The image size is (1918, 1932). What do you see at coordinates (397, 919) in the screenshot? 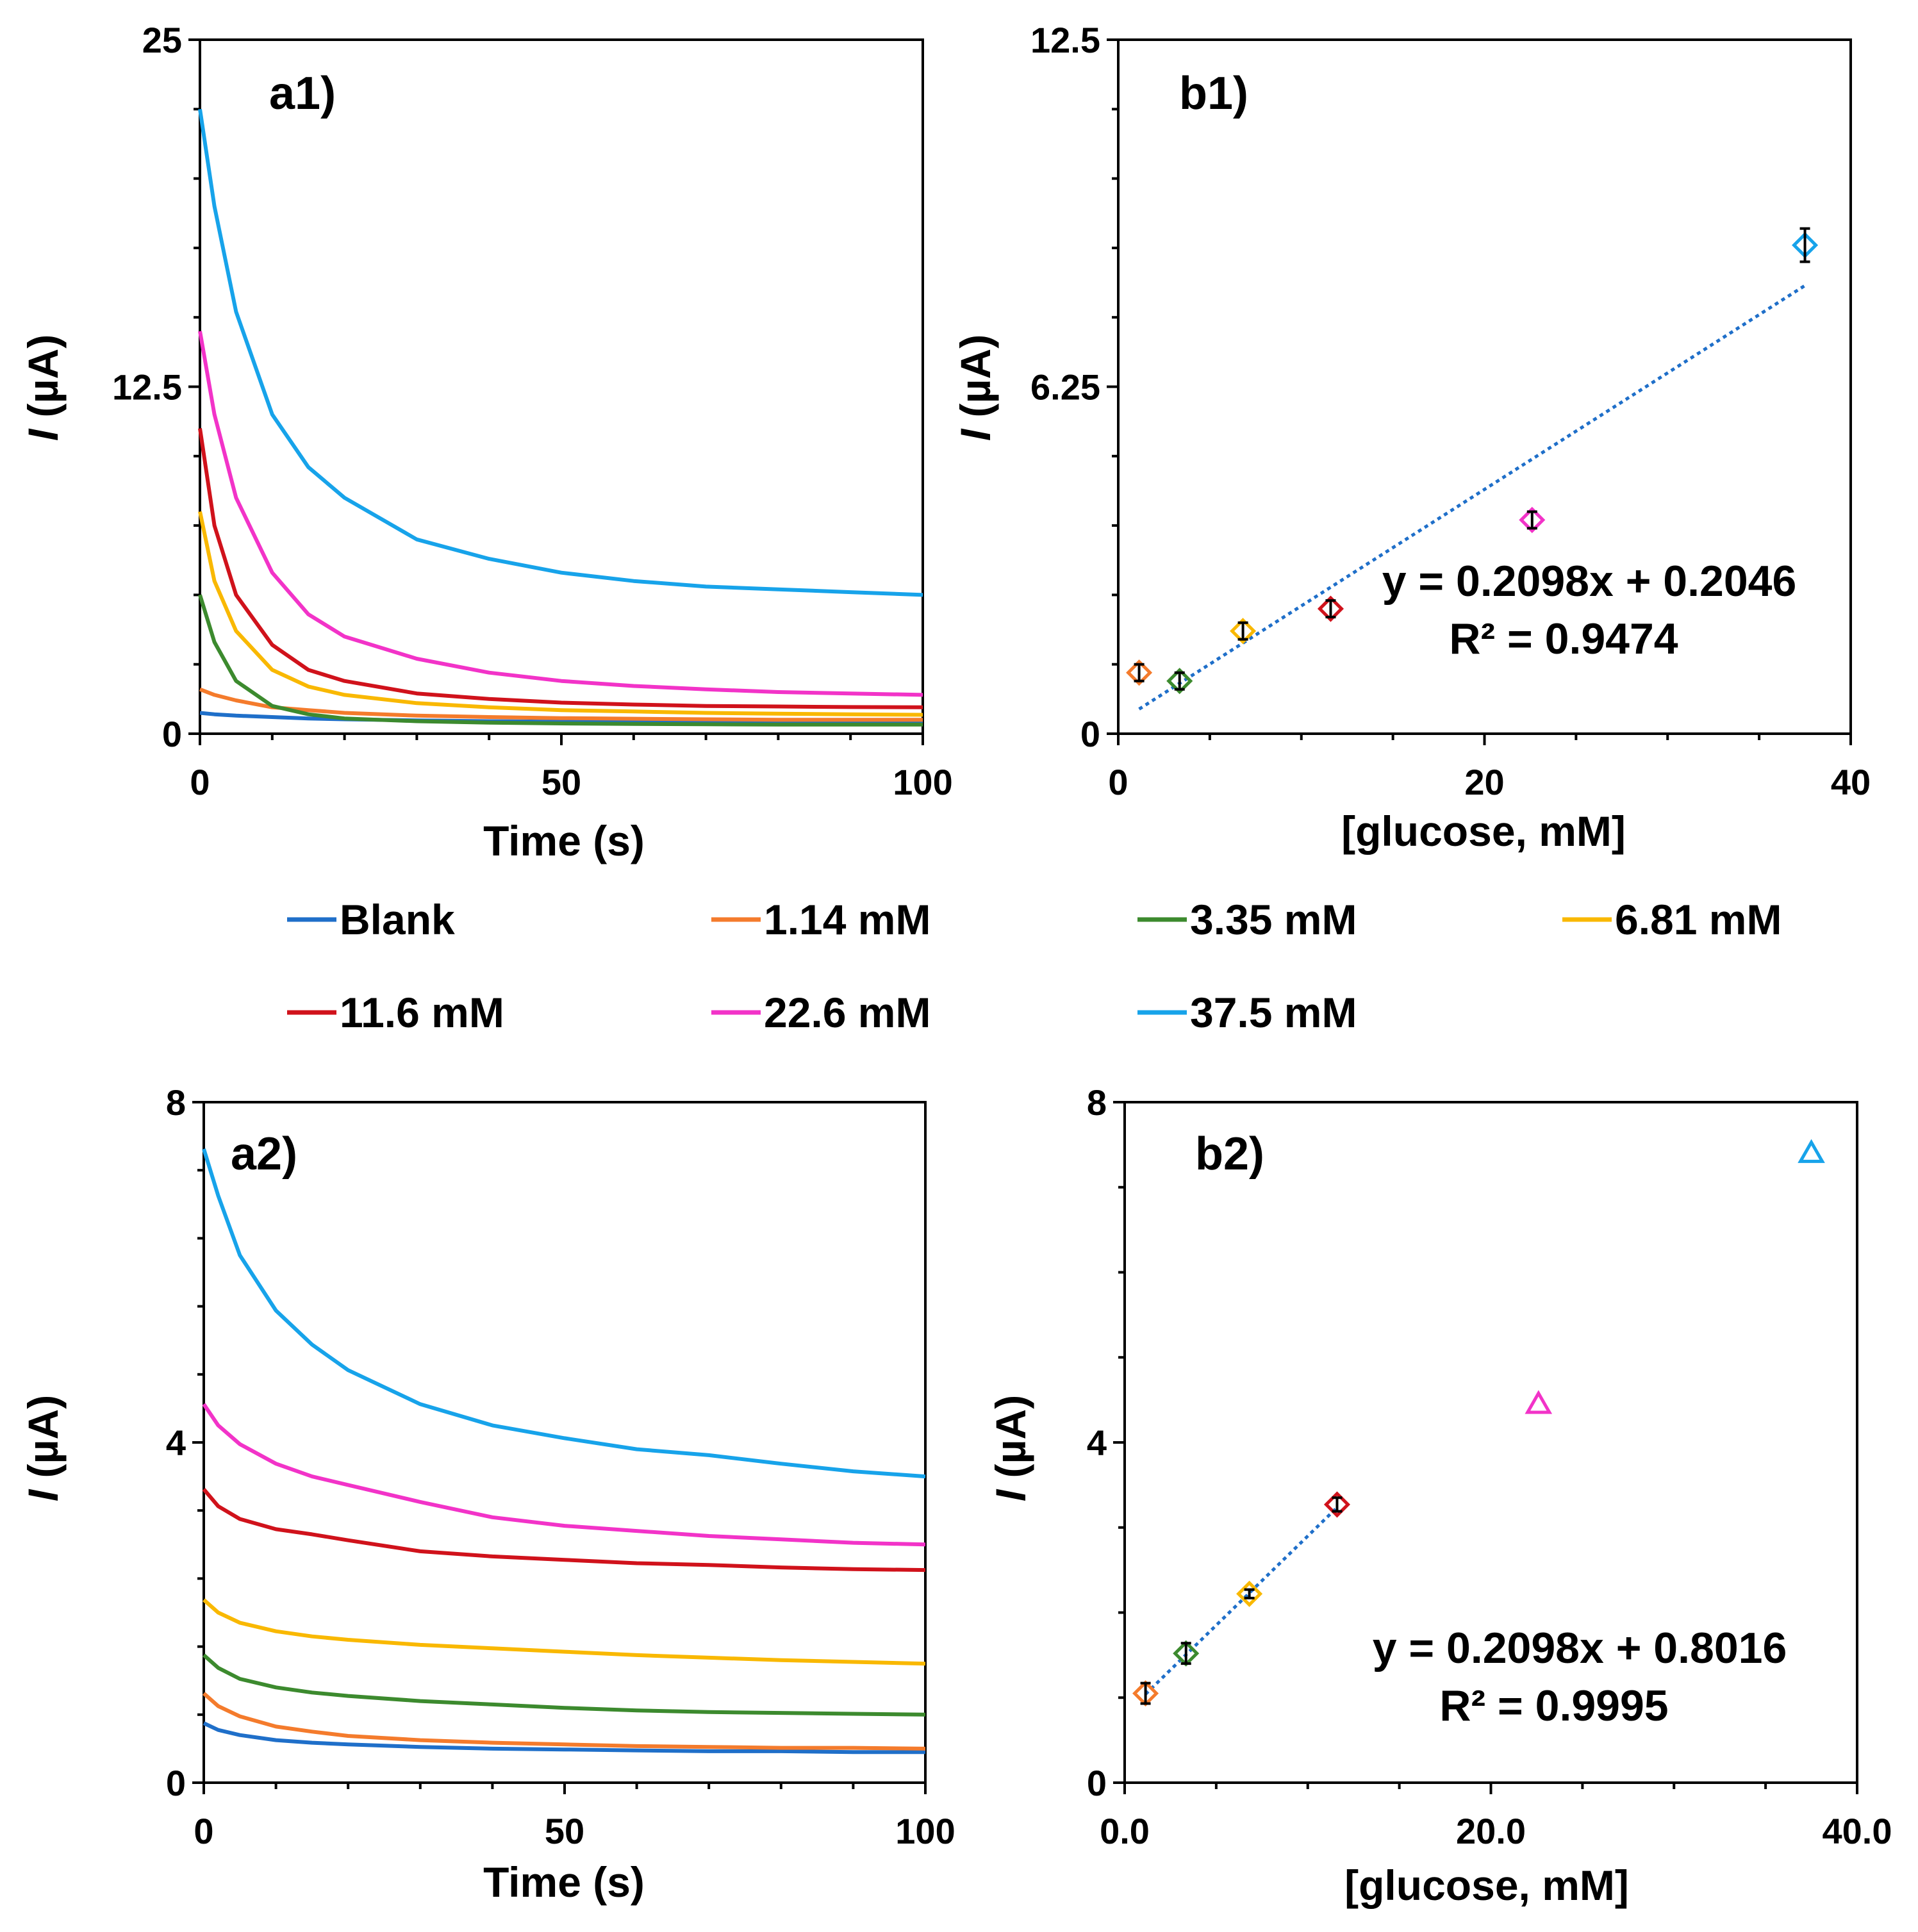
I see `legend-label-blank: Blank` at bounding box center [397, 919].